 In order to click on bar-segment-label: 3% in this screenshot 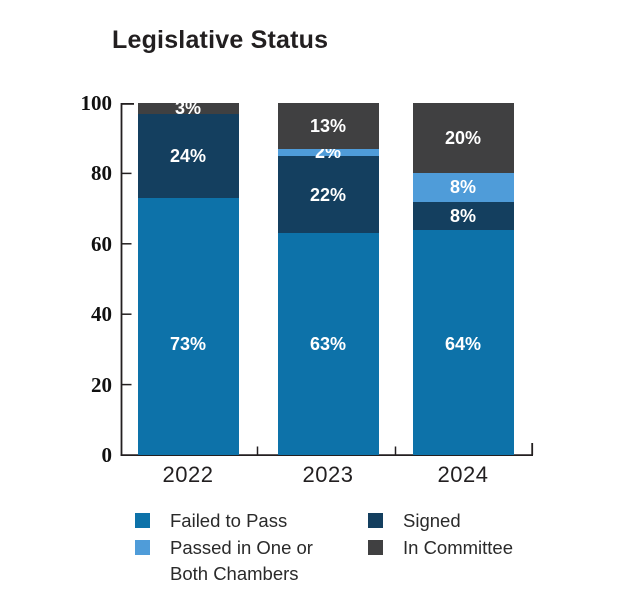, I will do `click(187, 108)`.